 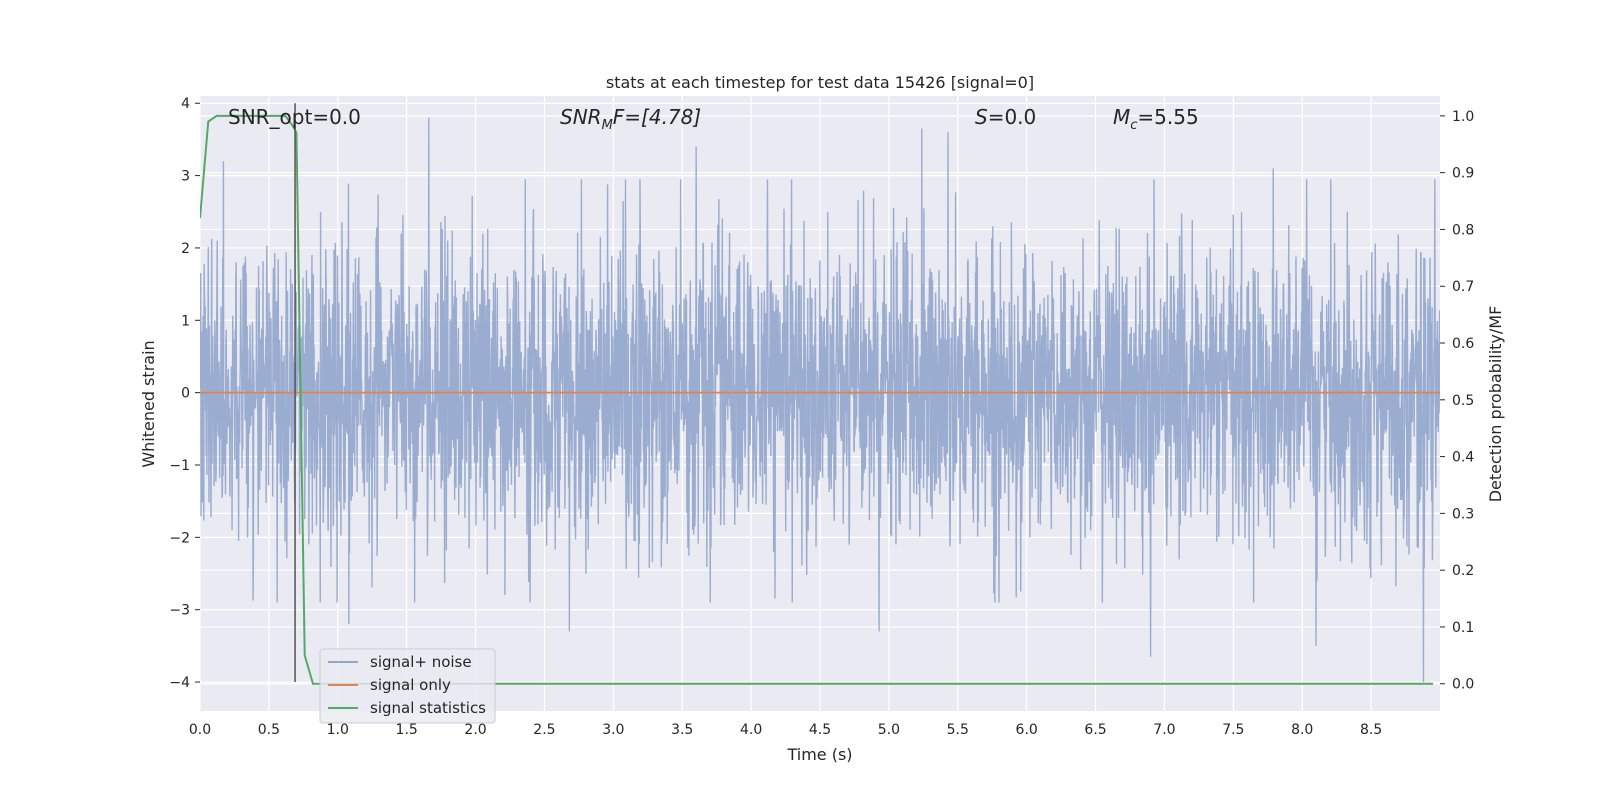 I want to click on x-axis-label: Time (s), so click(x=819, y=754).